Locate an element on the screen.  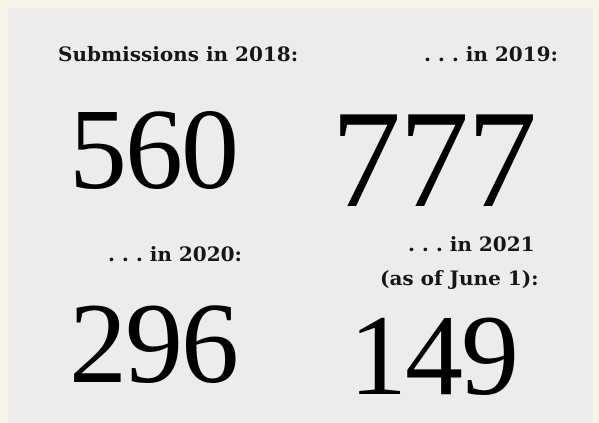
stat-label-2019: . . . in 2019: is located at coordinates (491, 54).